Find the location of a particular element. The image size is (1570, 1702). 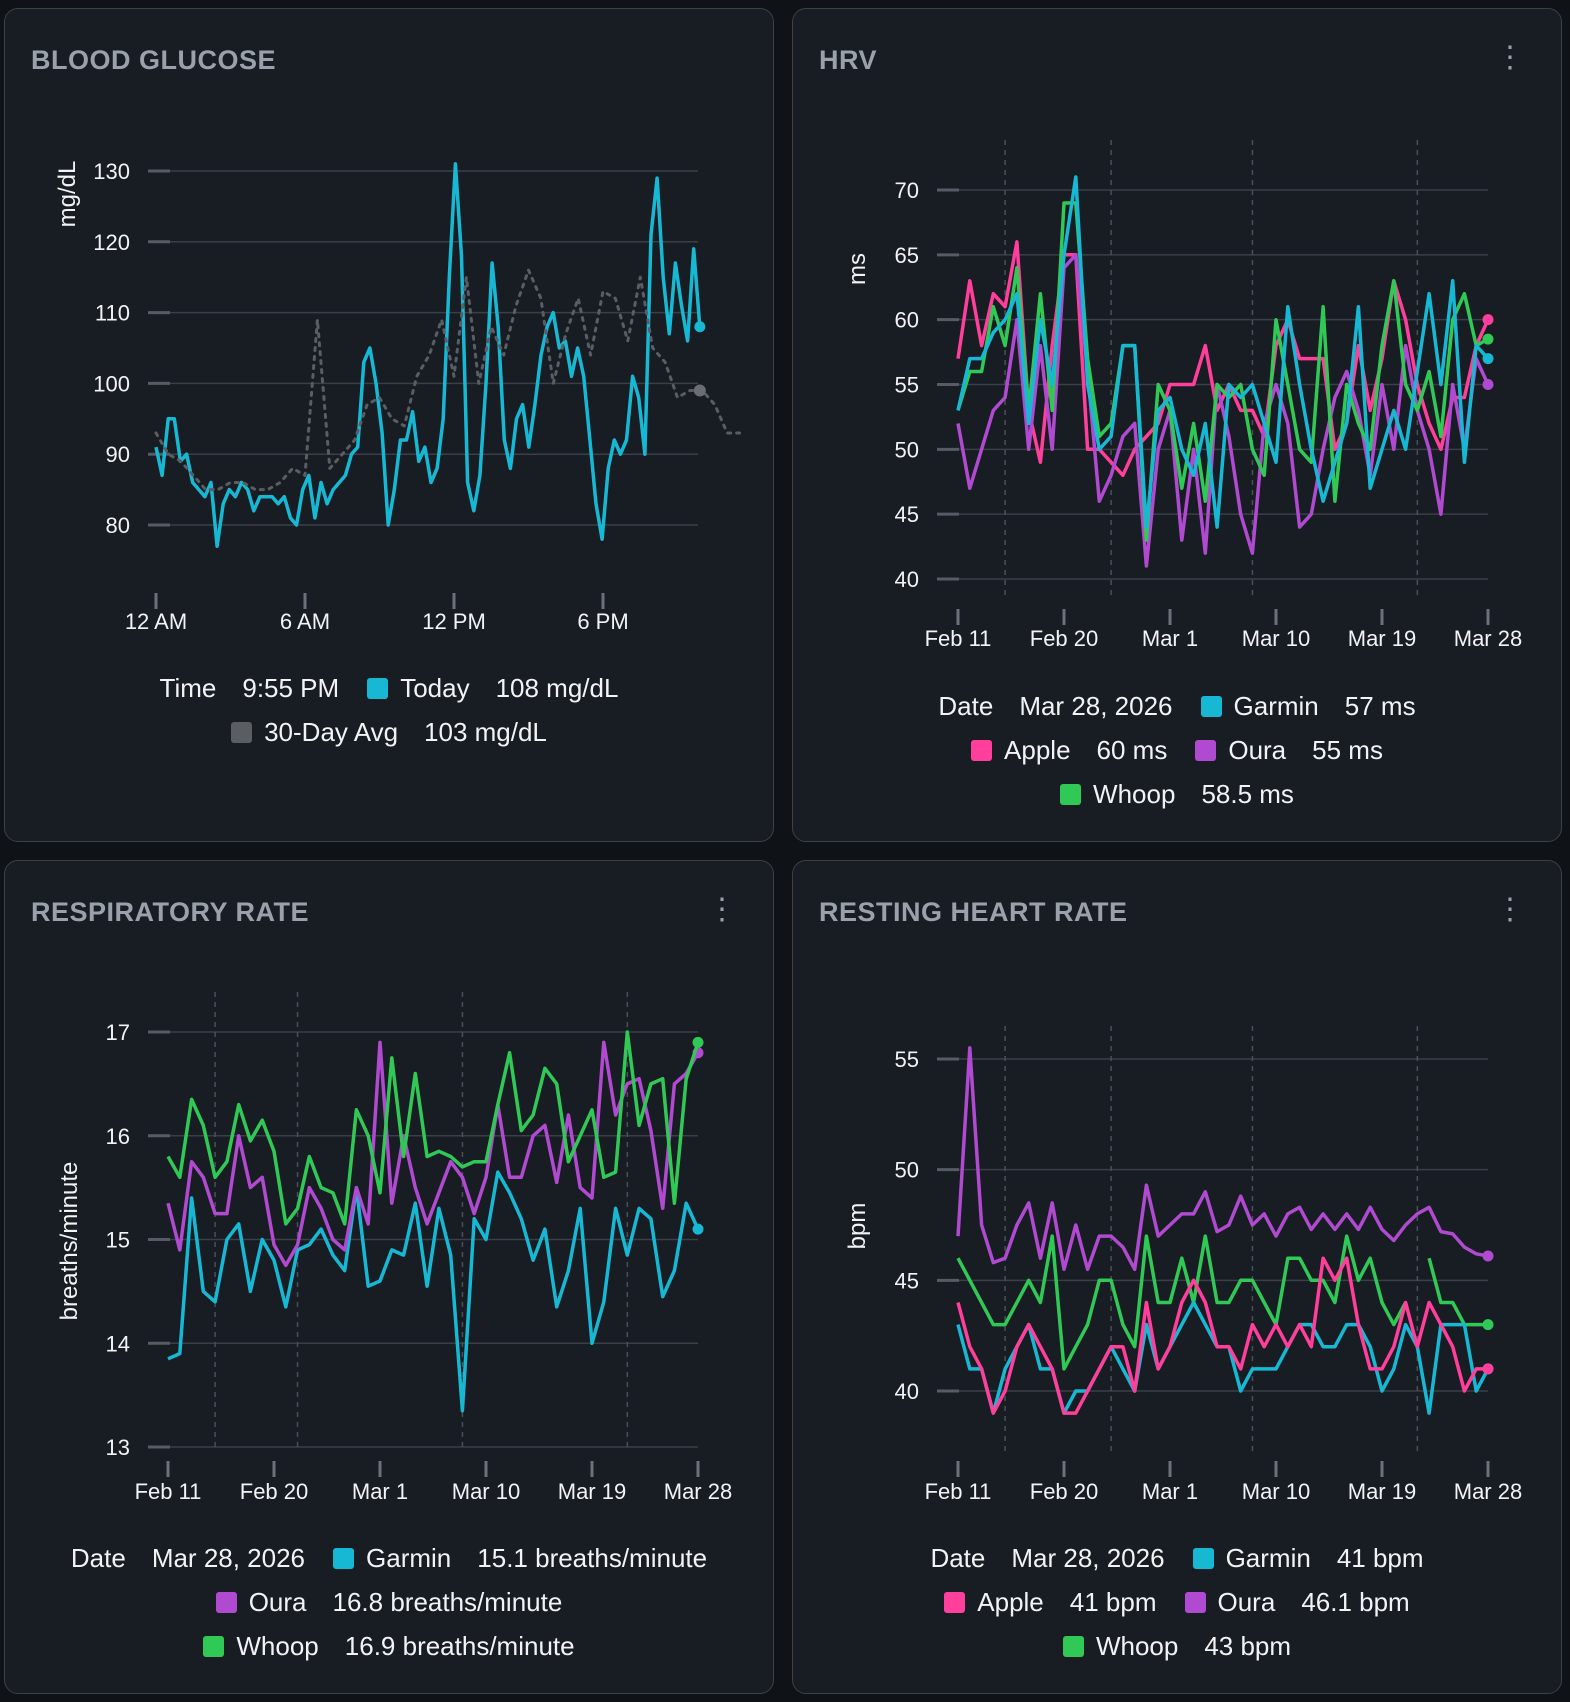

legend-item: Today 108 mg/dL is located at coordinates (492, 688).